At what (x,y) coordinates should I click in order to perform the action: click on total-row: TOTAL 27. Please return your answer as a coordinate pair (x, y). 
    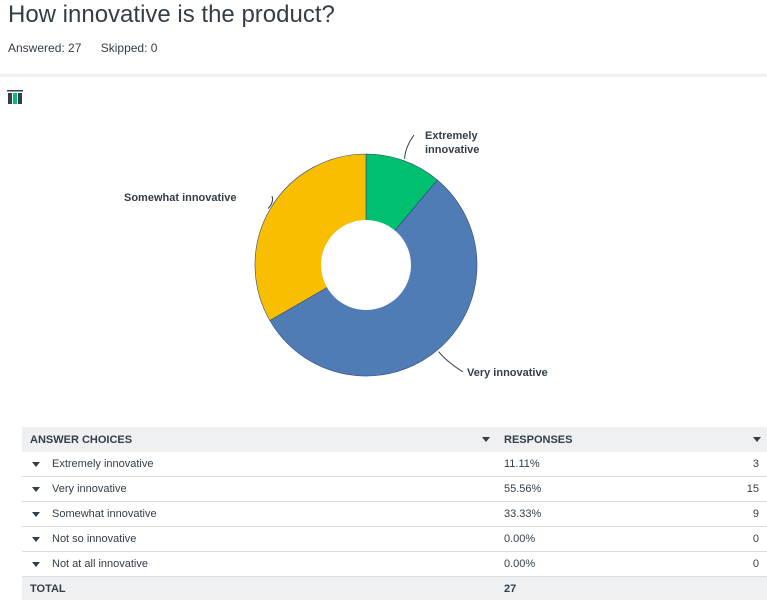
    Looking at the image, I should click on (394, 588).